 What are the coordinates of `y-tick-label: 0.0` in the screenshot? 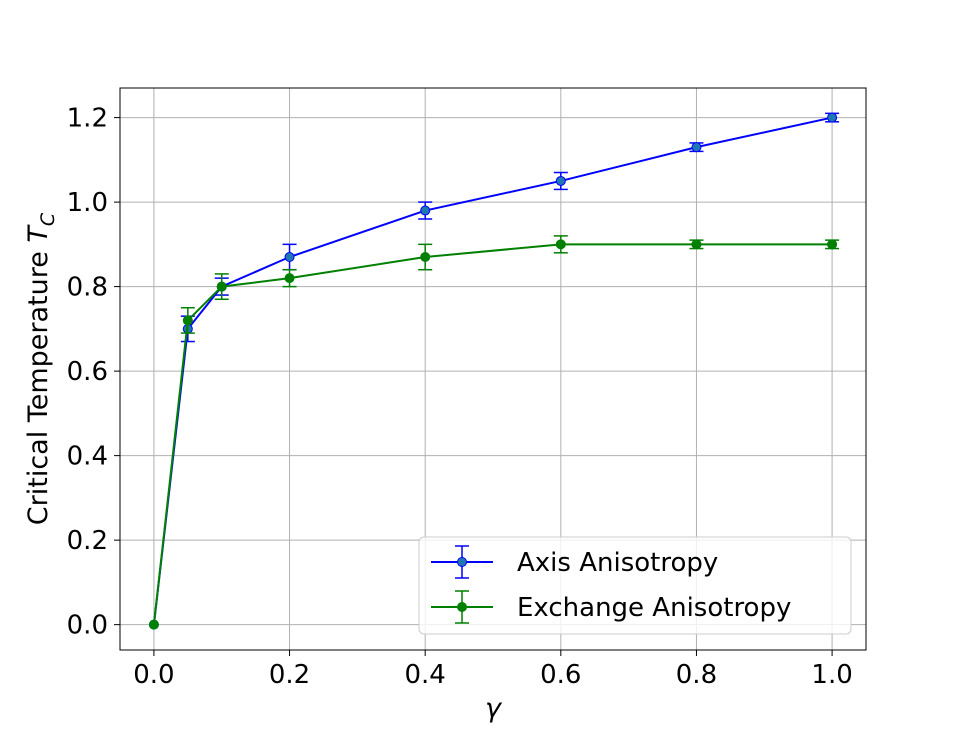 It's located at (87, 626).